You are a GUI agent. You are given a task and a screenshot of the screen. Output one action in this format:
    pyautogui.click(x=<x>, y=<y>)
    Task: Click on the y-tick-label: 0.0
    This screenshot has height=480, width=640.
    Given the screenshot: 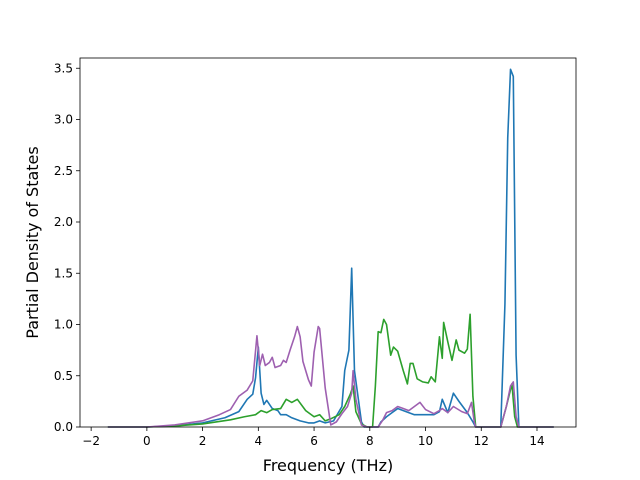 What is the action you would take?
    pyautogui.click(x=63, y=427)
    